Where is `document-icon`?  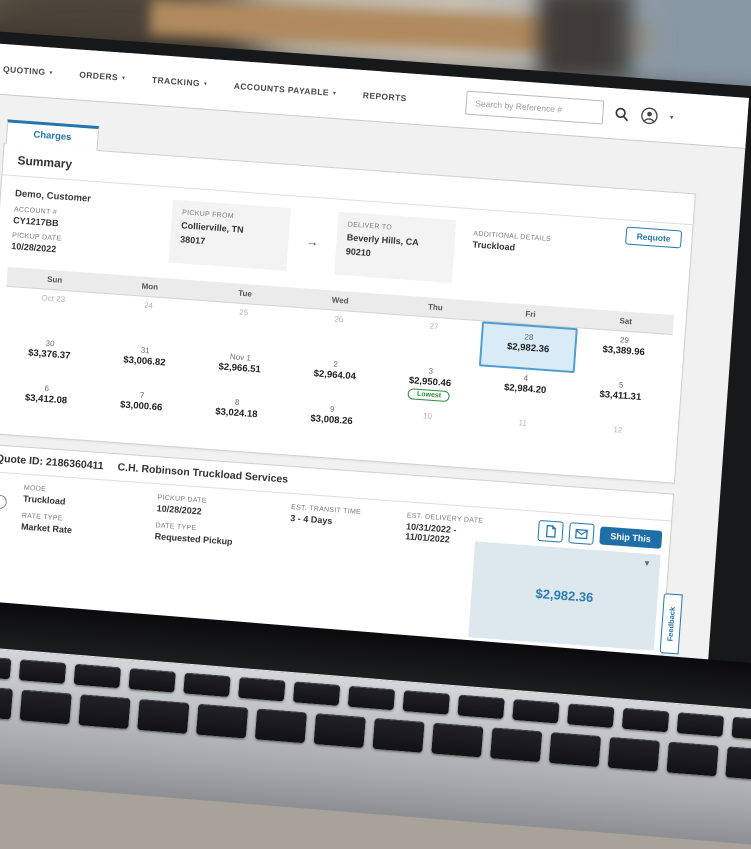
document-icon is located at coordinates (550, 531).